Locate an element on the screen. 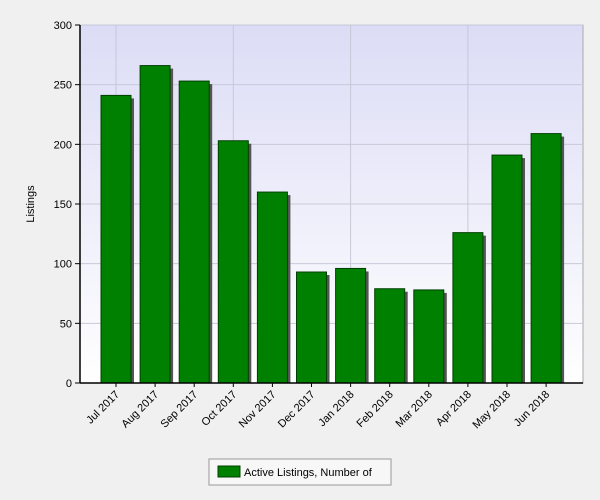  y-tick-label: 0 is located at coordinates (69, 384).